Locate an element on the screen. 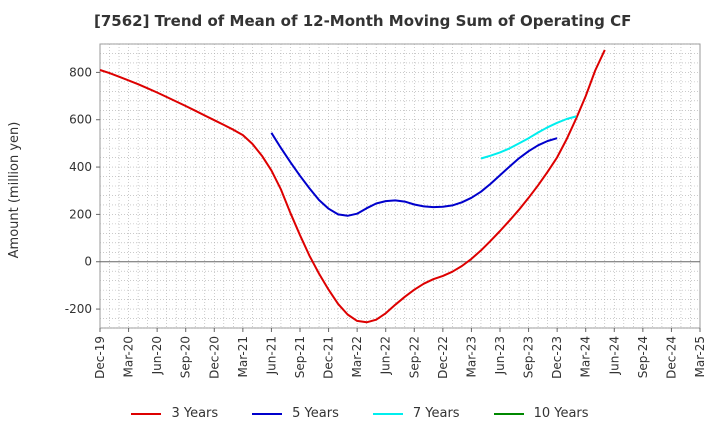  x-tick-label: Jun-21 is located at coordinates (271, 355).